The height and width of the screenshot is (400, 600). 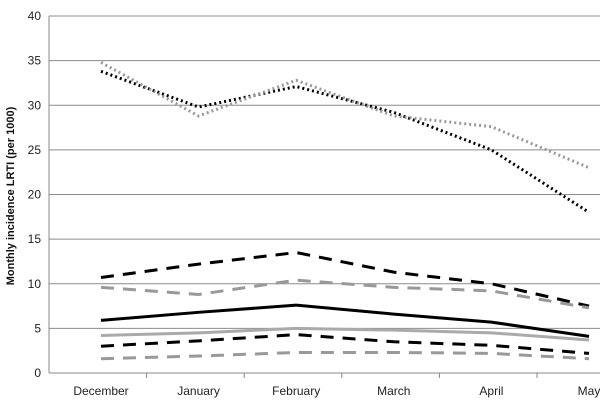 I want to click on x-tick-label: May, so click(x=589, y=391).